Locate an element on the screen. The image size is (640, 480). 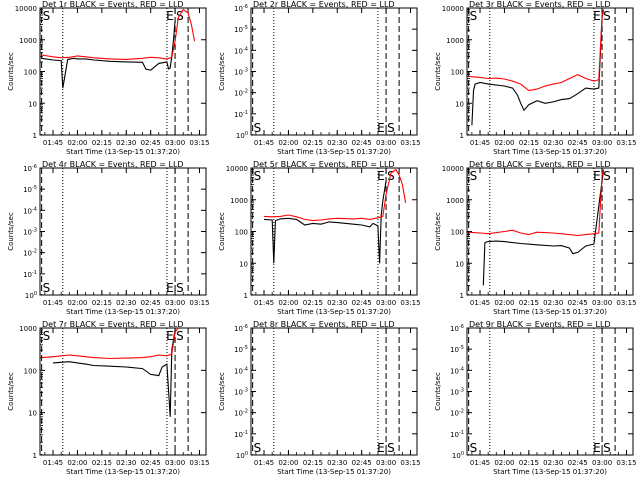
panel-title: Det 8r BLACK = Events, RED = LLD is located at coordinates (324, 324).